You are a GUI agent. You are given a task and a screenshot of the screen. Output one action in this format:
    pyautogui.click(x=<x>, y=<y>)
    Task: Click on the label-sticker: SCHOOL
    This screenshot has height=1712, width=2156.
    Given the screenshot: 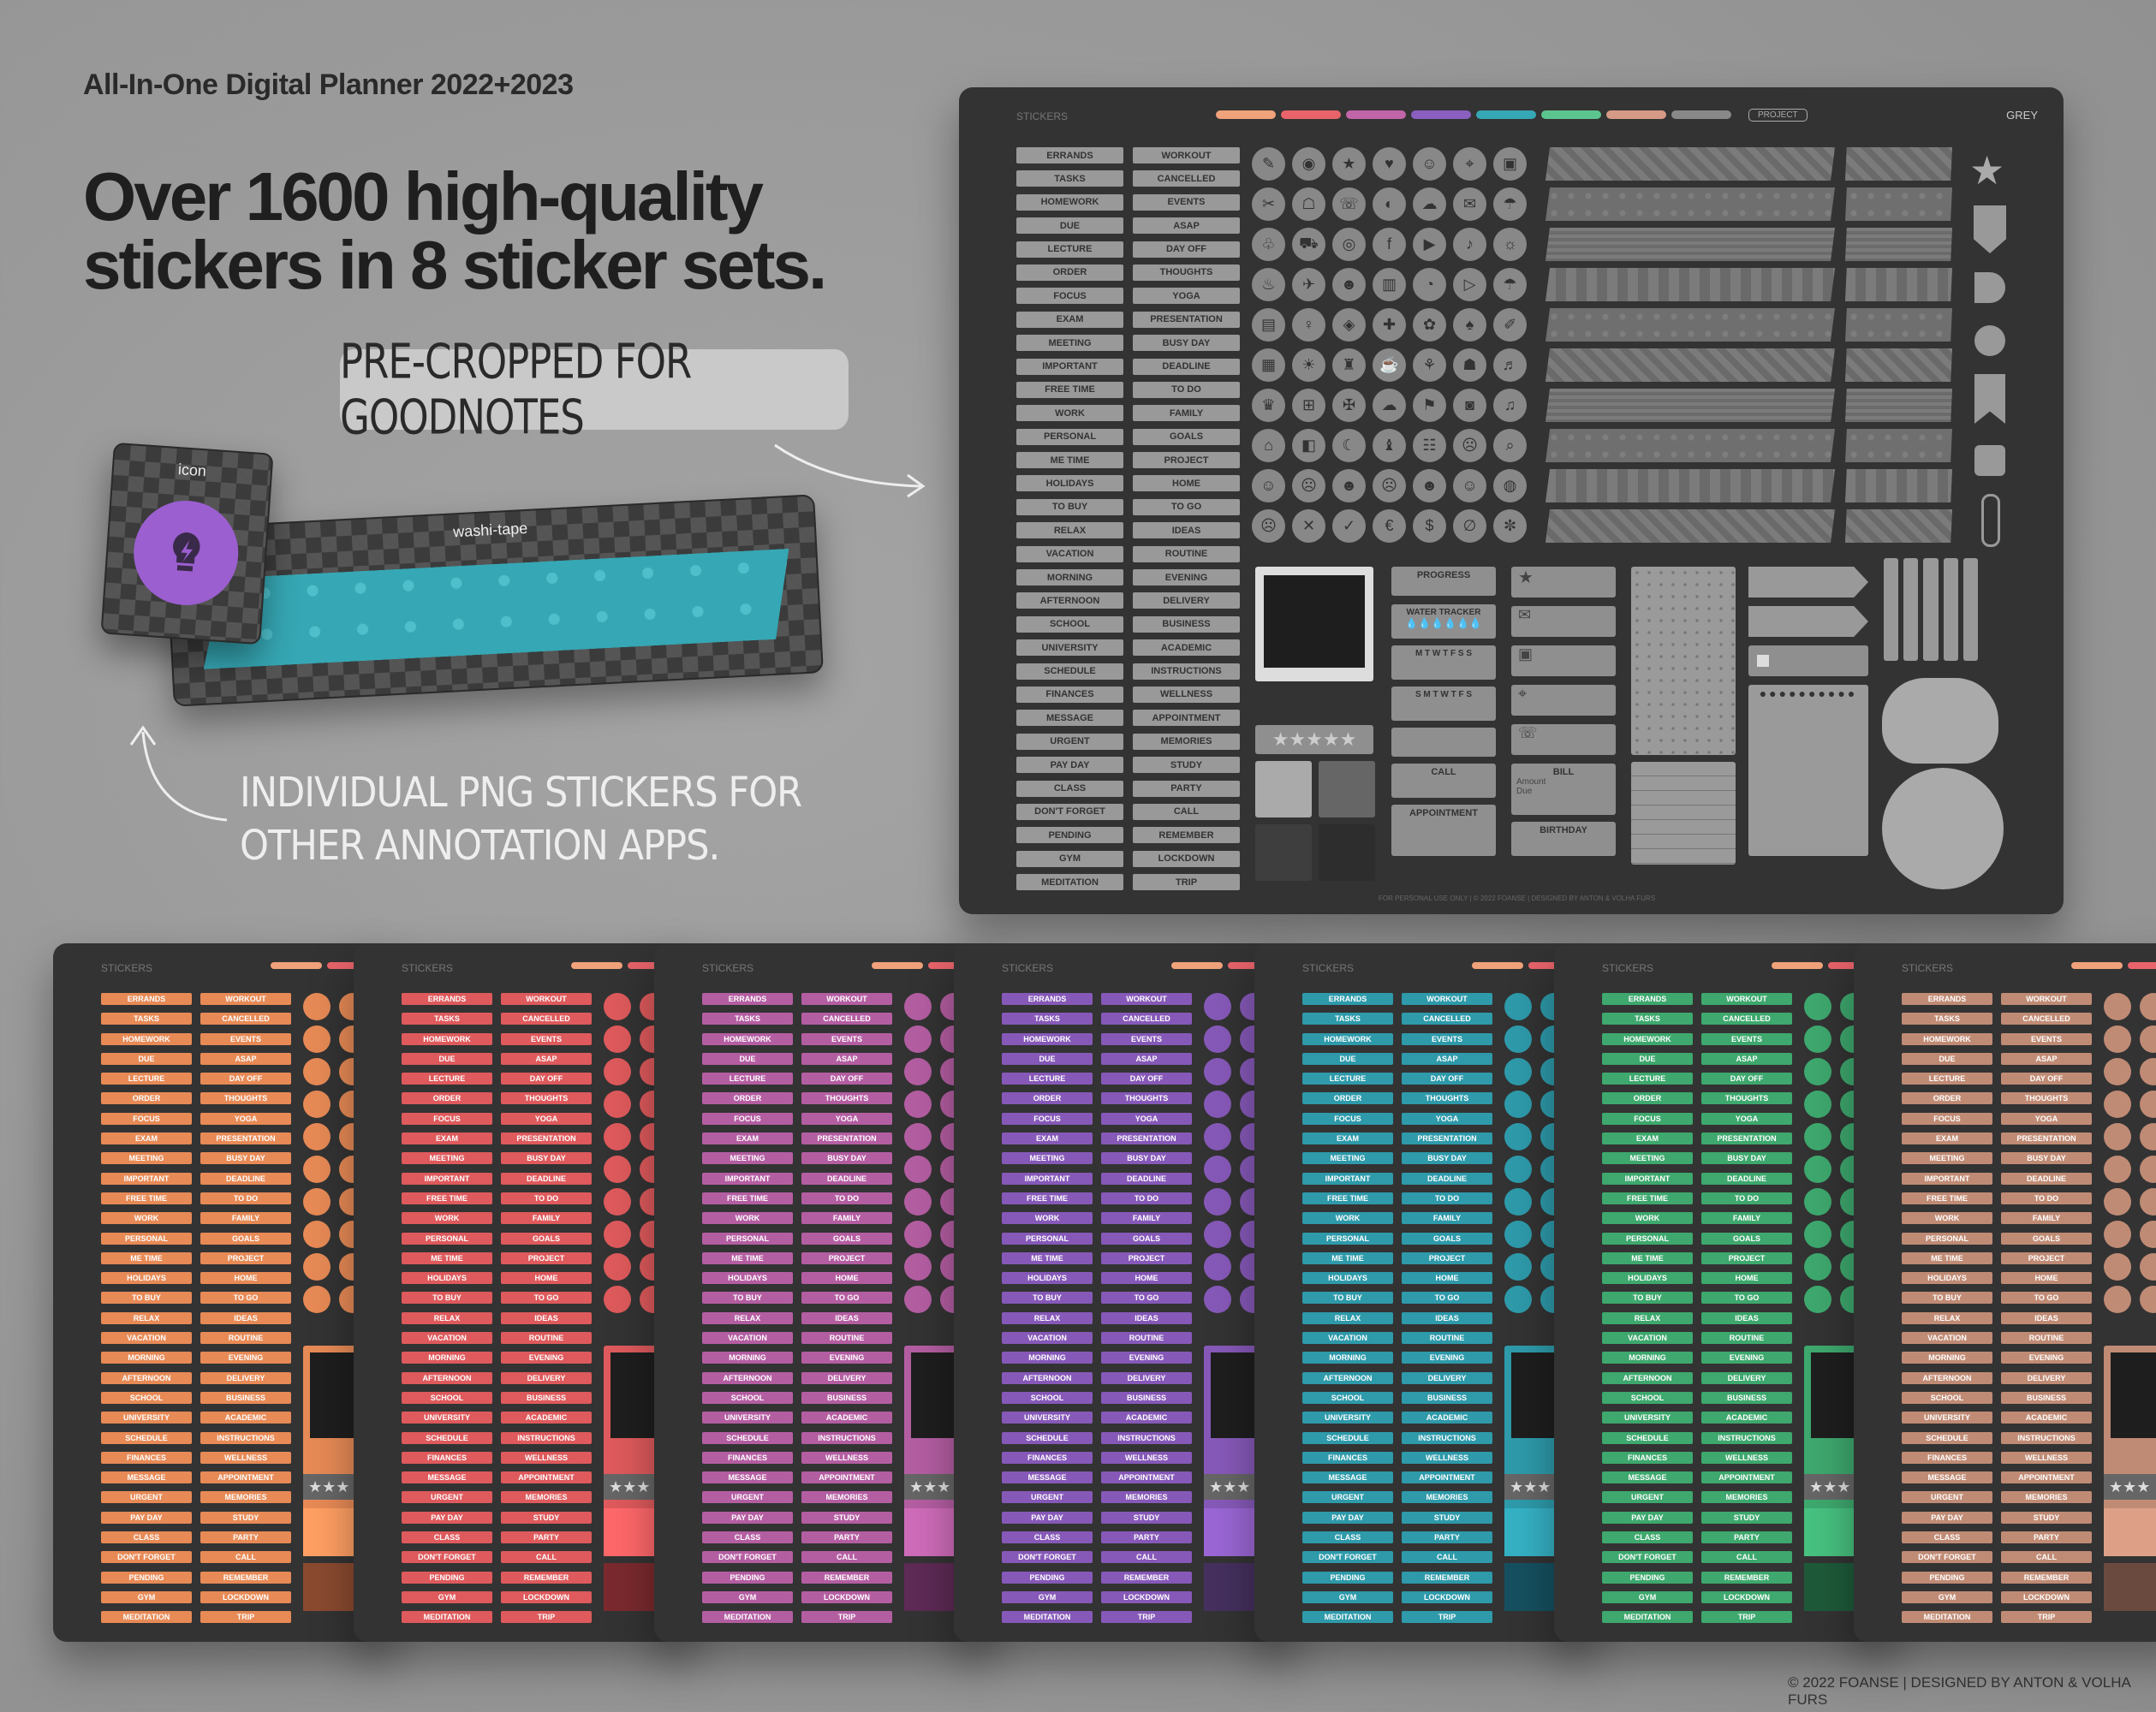 What is the action you would take?
    pyautogui.click(x=1047, y=1397)
    